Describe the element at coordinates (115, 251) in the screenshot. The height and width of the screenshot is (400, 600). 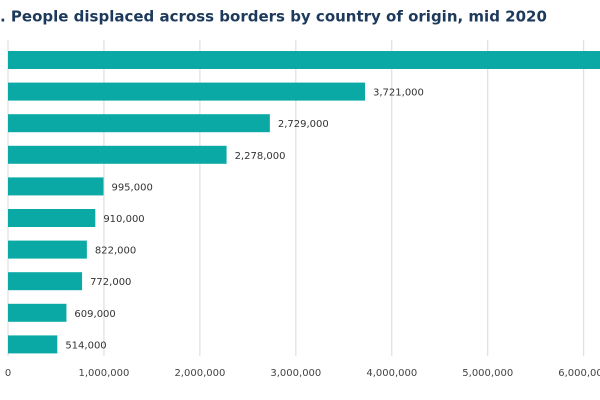
I see `value-label: 822,000` at that location.